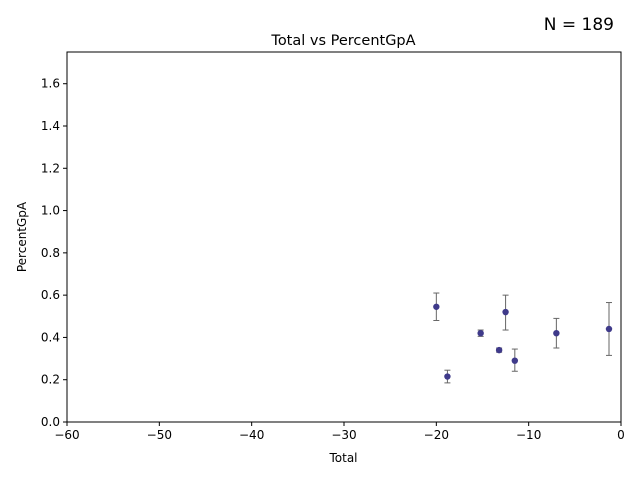 The image size is (640, 480). I want to click on y-tick-label: 1.2, so click(50, 168).